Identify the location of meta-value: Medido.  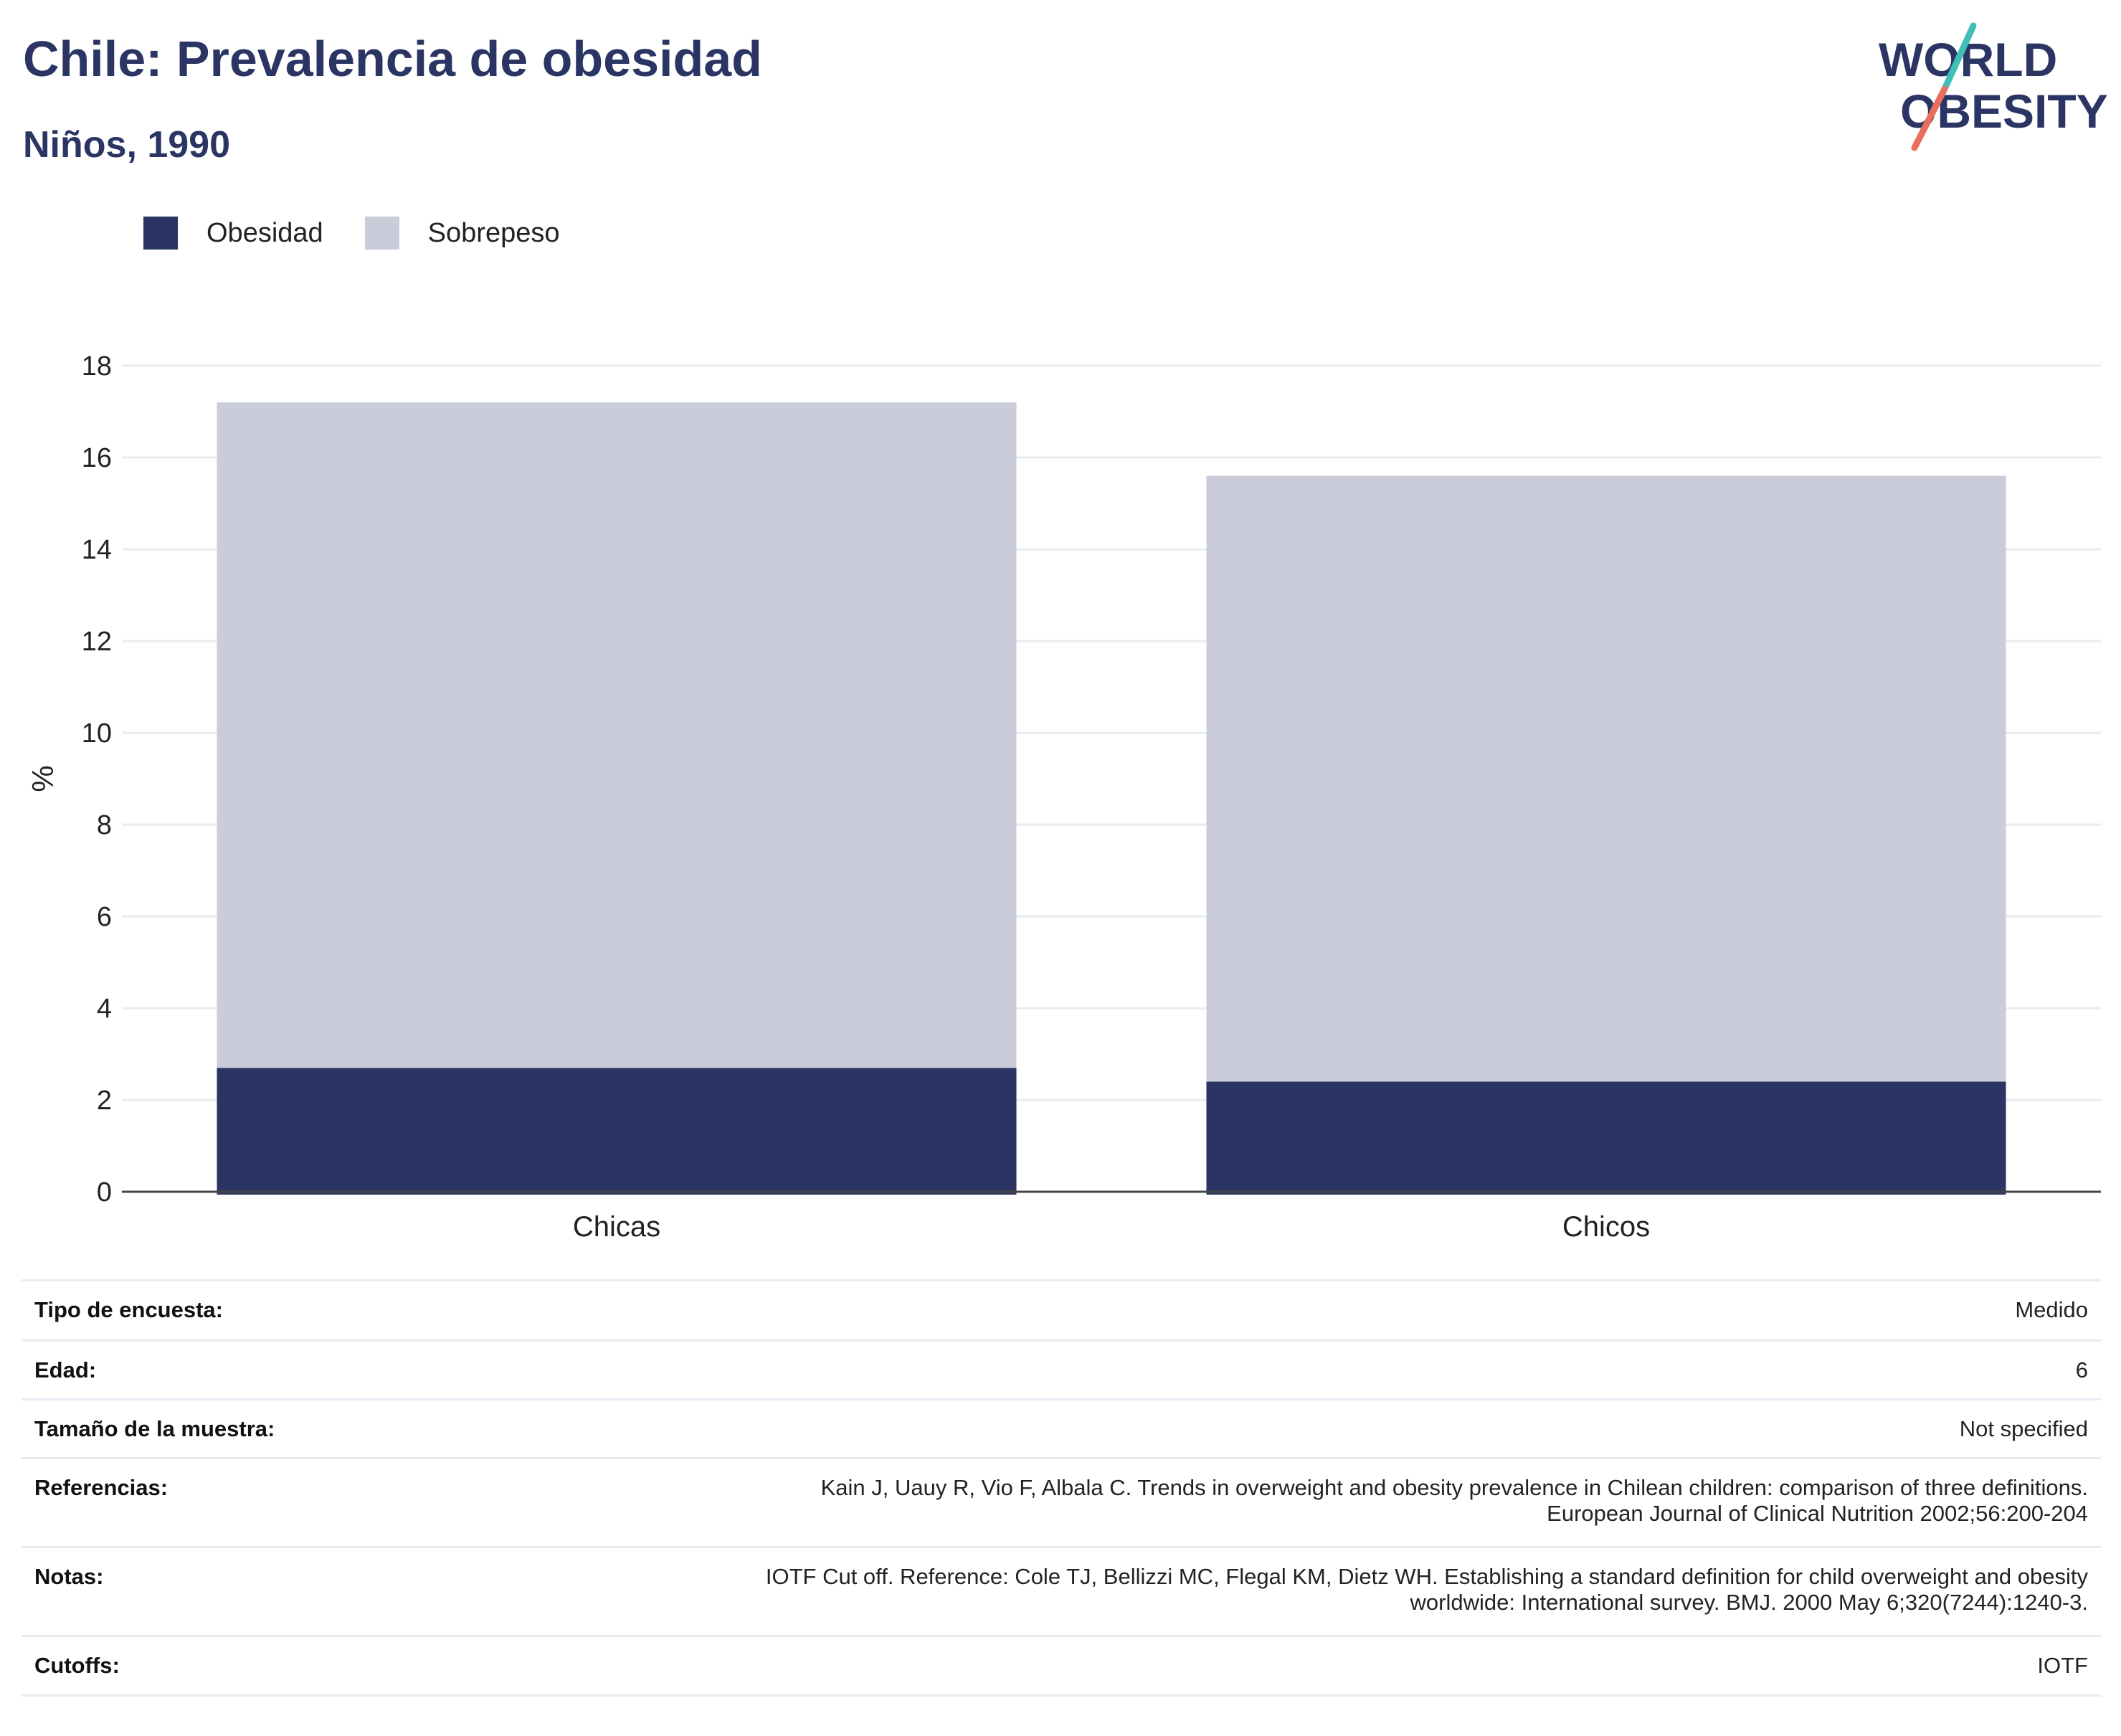
(2051, 1309).